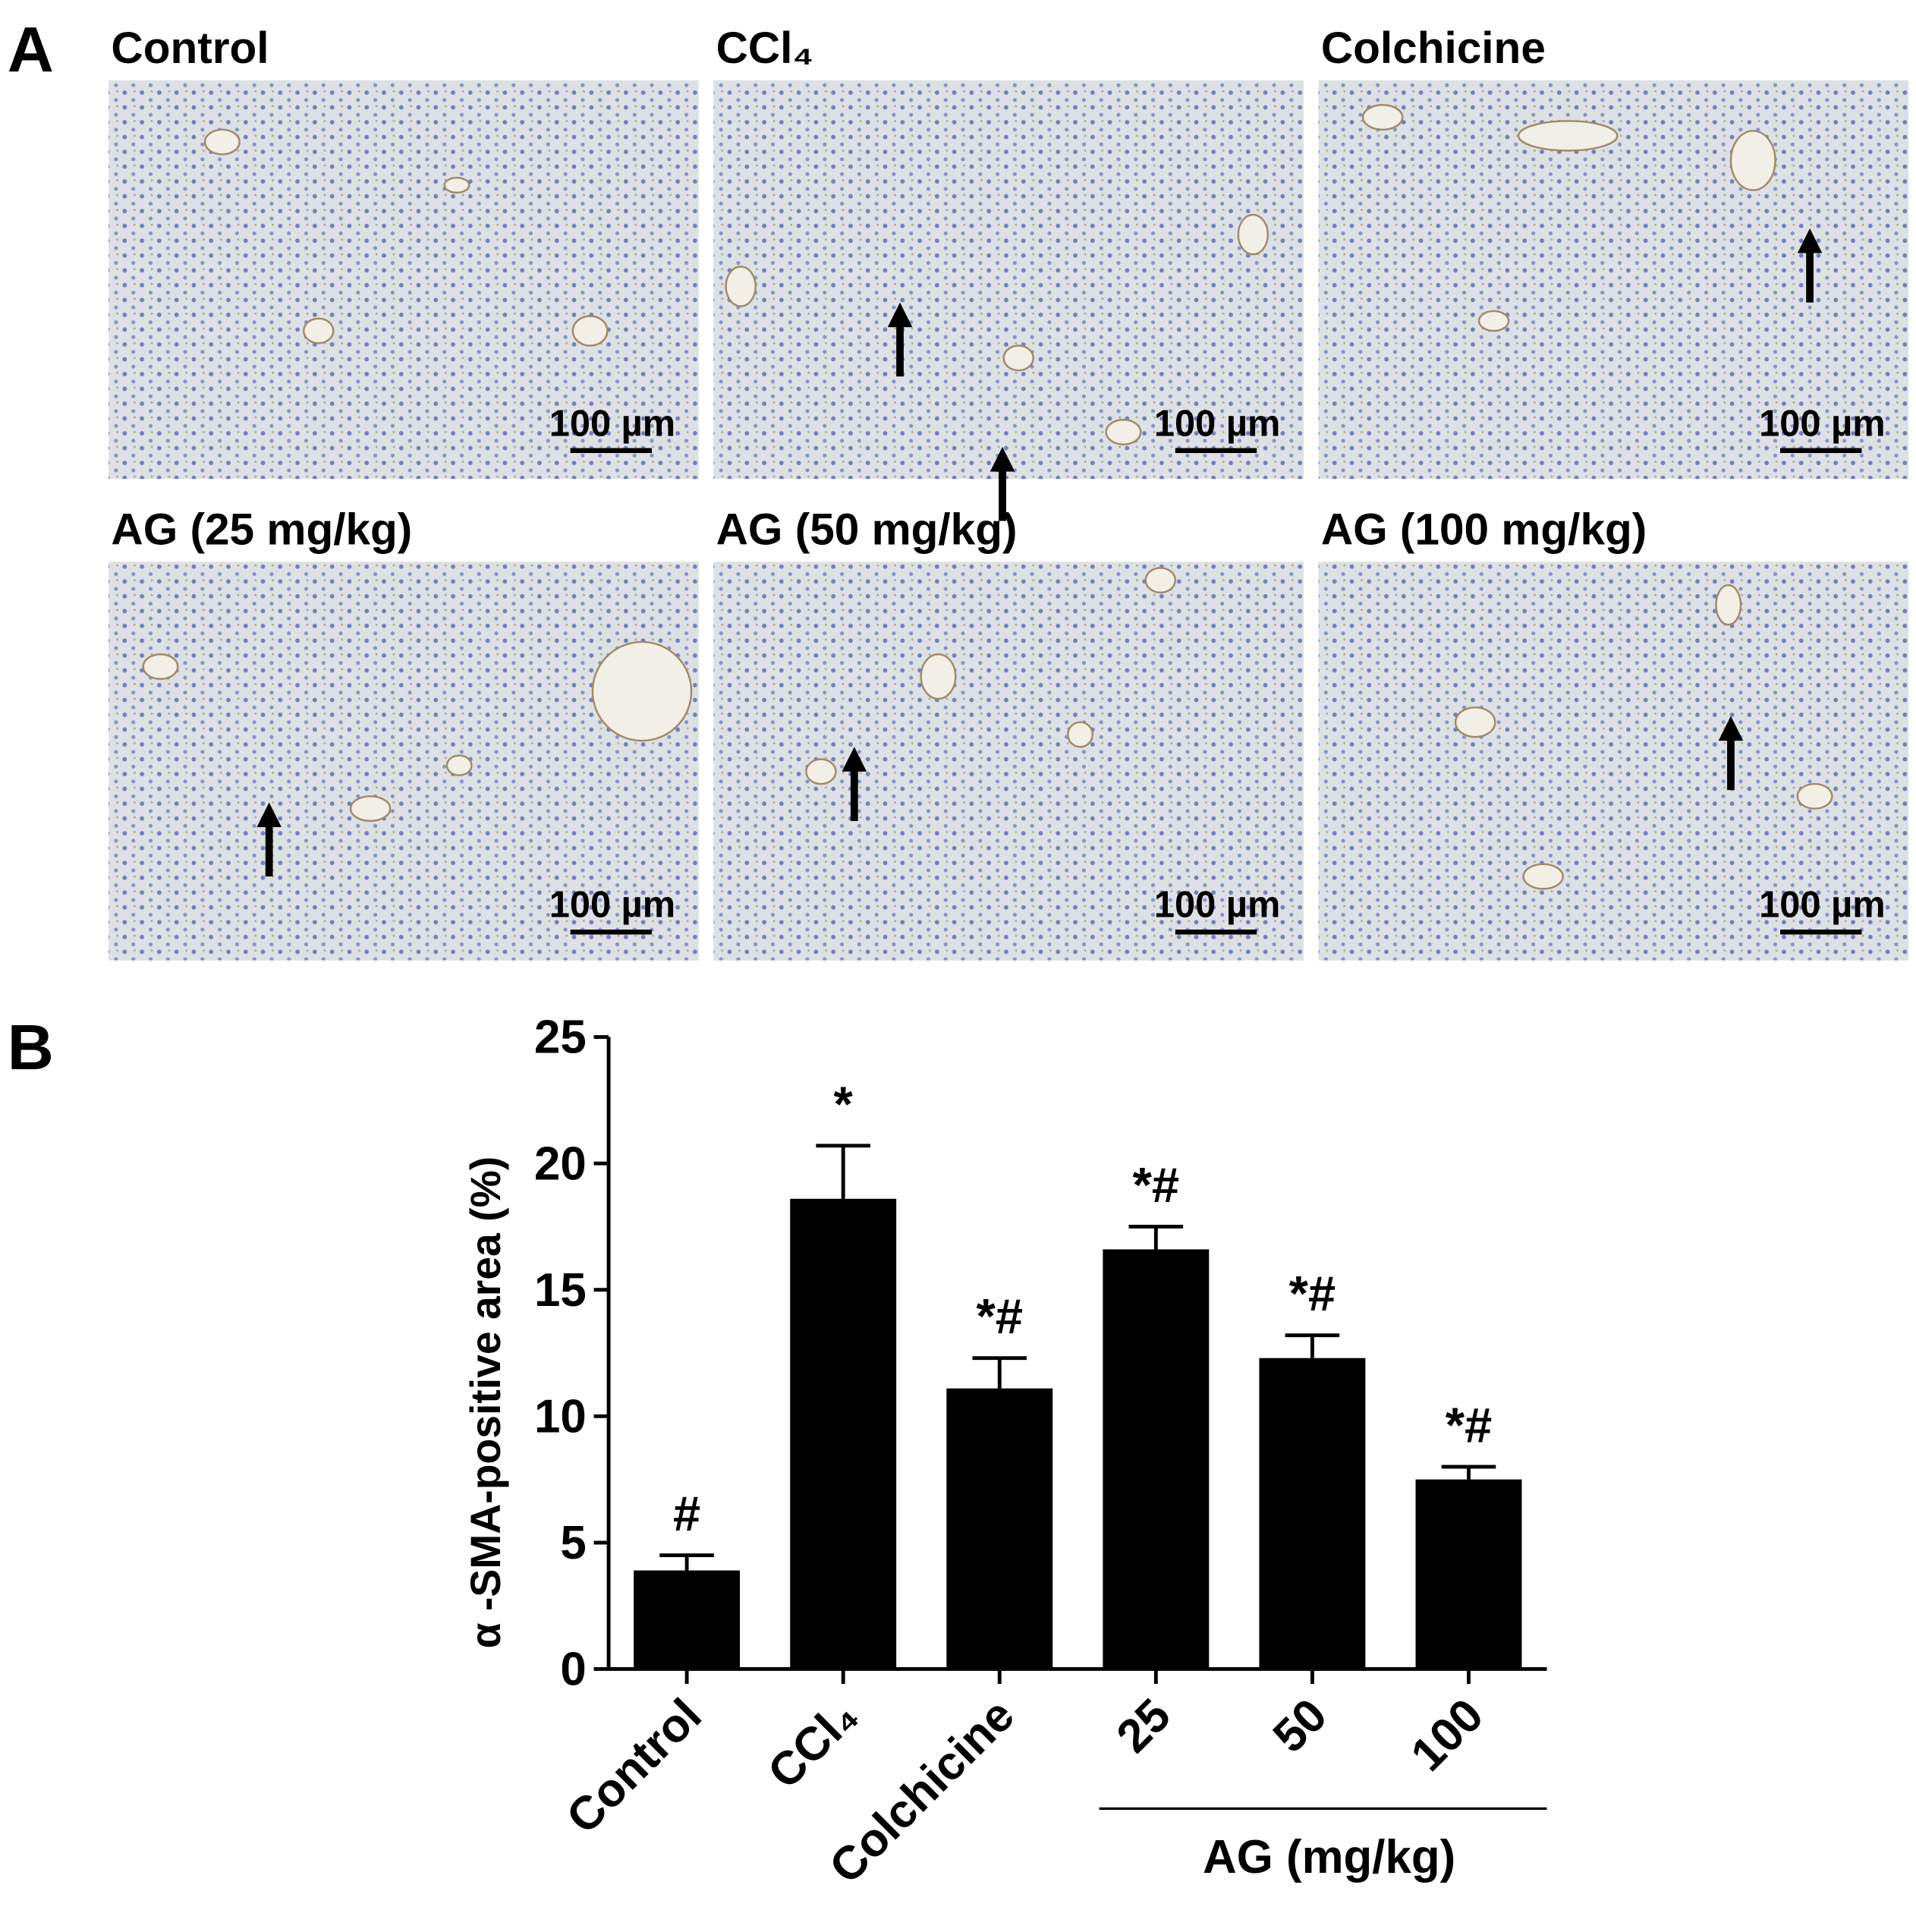  What do you see at coordinates (31, 1047) in the screenshot?
I see `panel-label: B` at bounding box center [31, 1047].